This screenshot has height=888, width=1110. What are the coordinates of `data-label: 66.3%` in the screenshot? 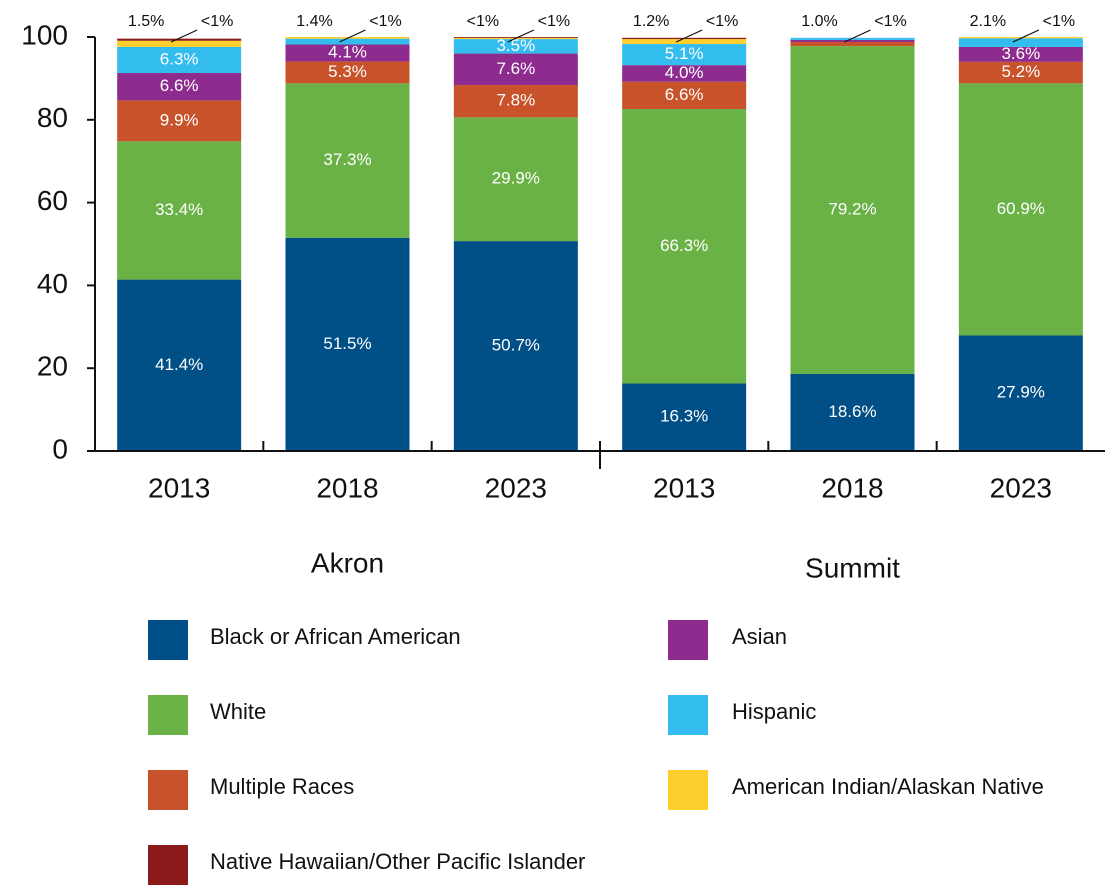 It's located at (684, 245).